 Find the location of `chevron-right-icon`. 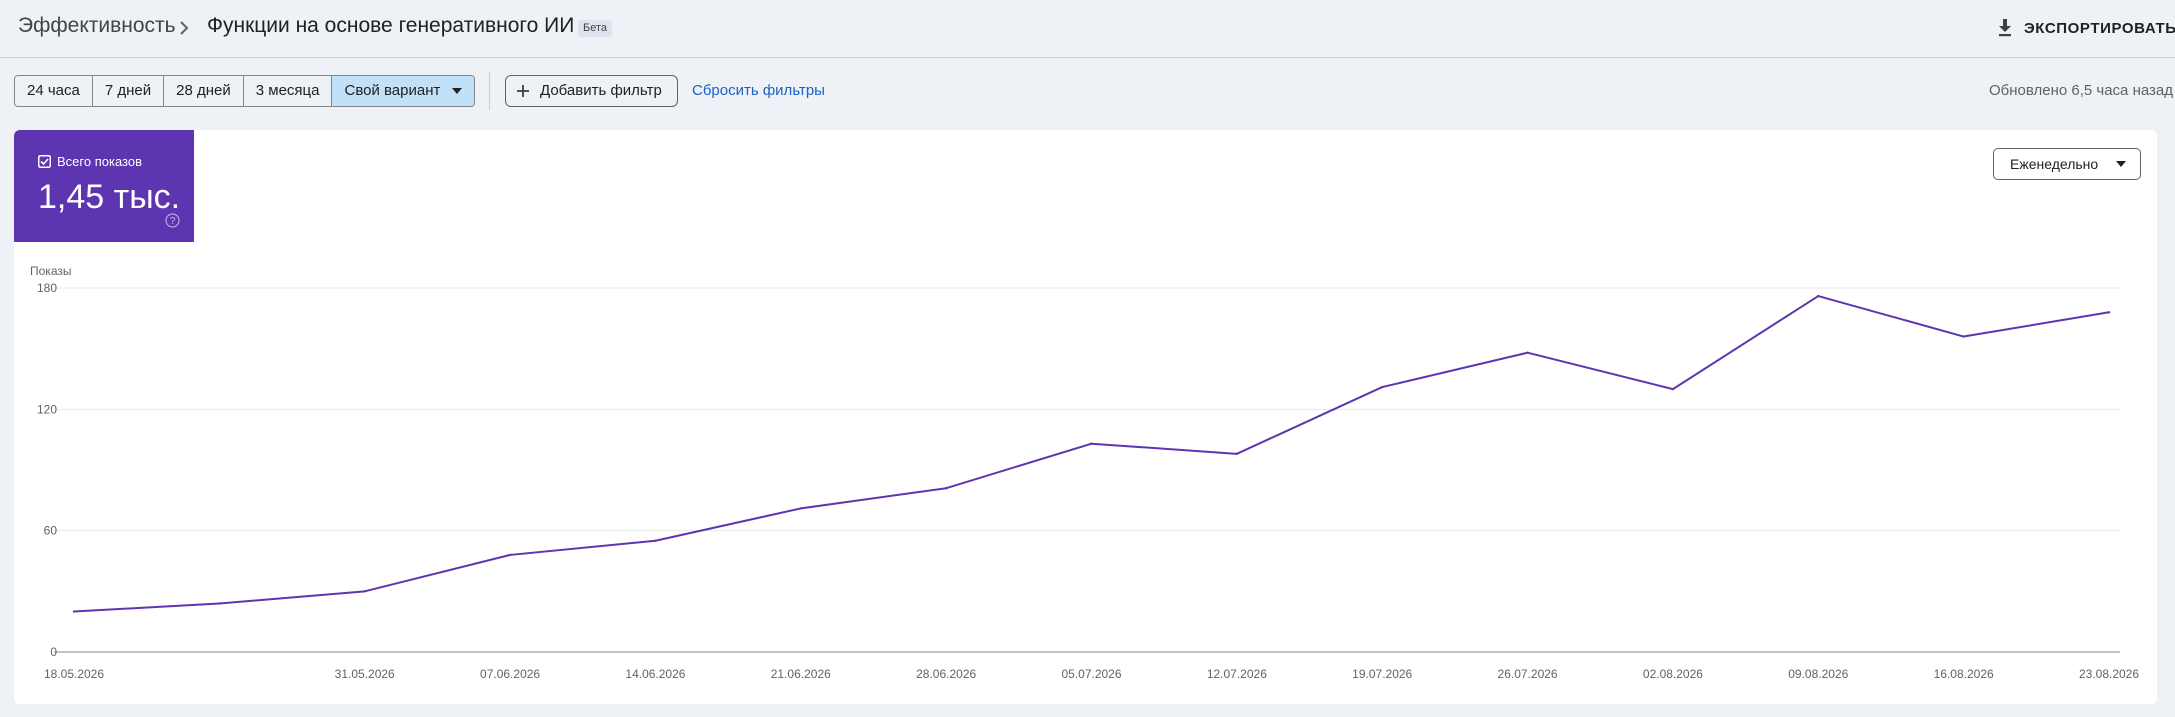

chevron-right-icon is located at coordinates (184, 28).